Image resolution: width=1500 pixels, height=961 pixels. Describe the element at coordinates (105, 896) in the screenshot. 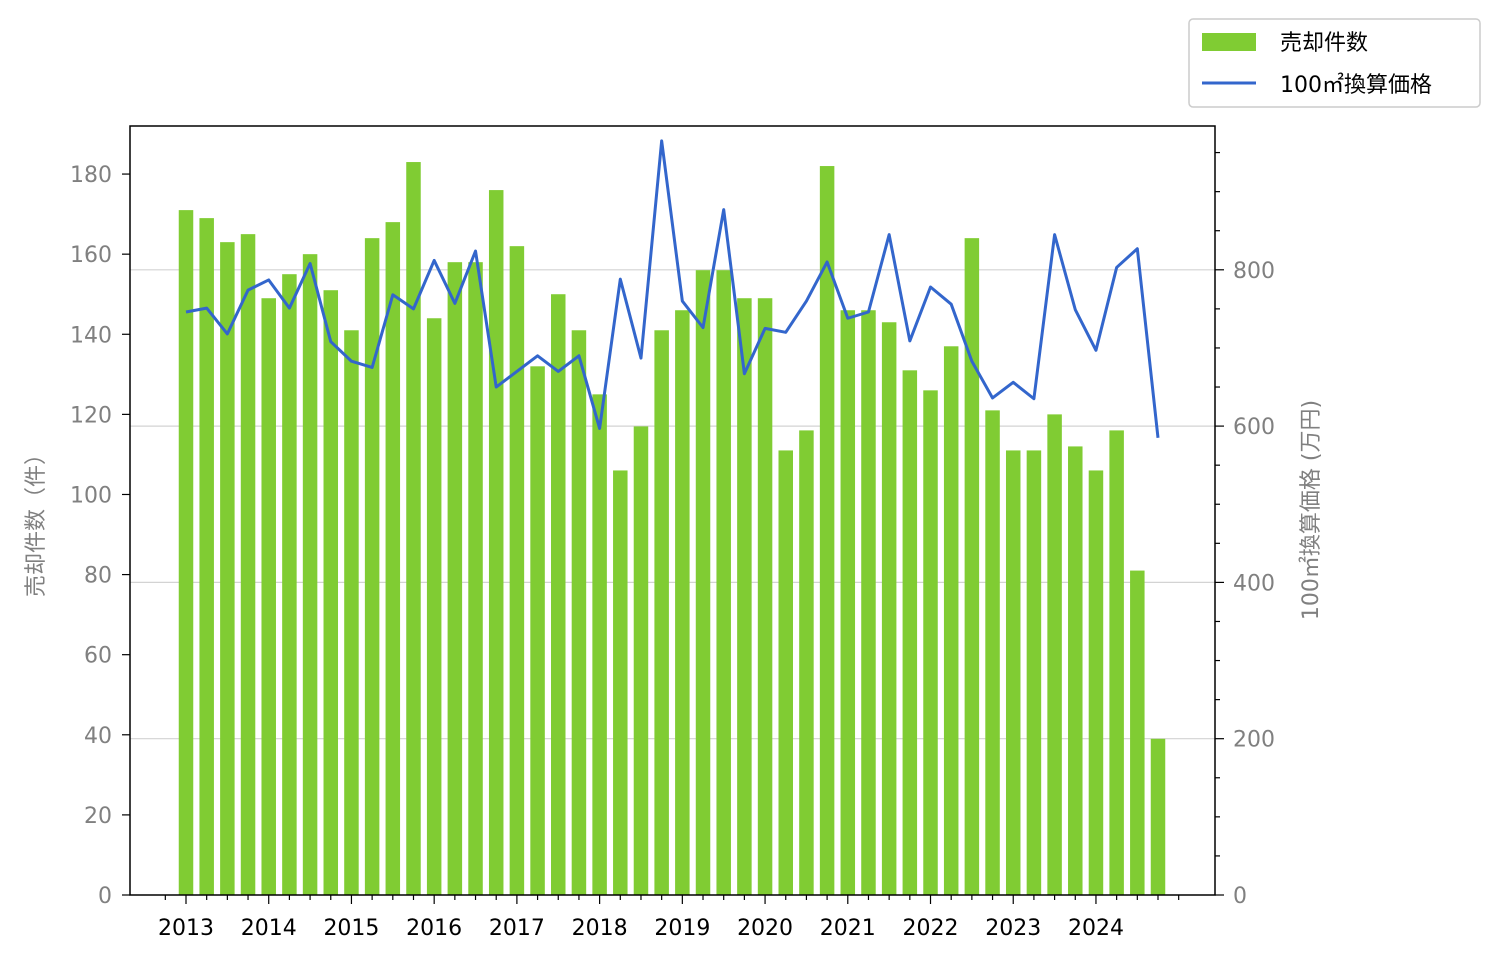

I see `y-left-tick-label: 0` at that location.